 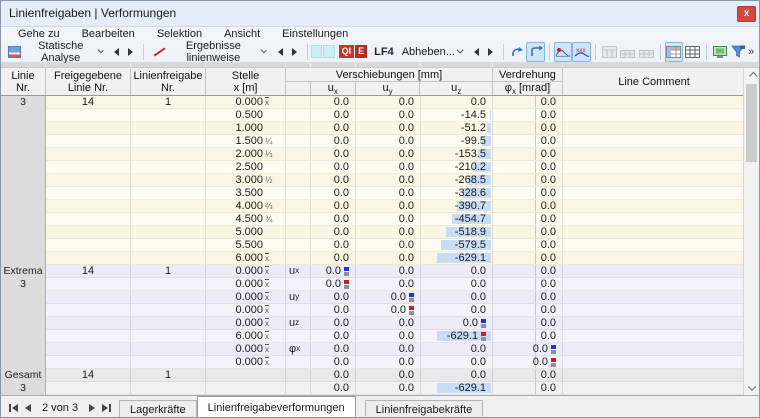 I want to click on colored-relations-button, so click(x=674, y=51).